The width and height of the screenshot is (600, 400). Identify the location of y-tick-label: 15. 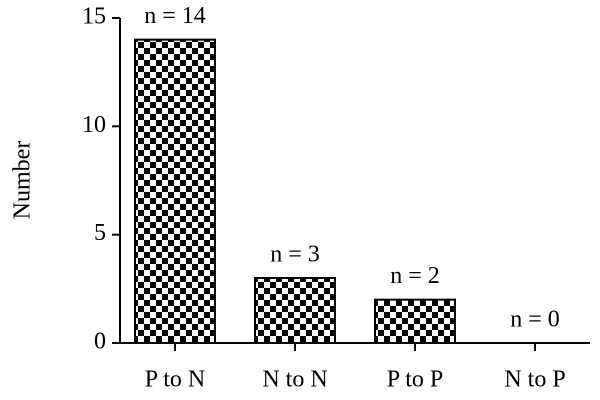
(94, 17).